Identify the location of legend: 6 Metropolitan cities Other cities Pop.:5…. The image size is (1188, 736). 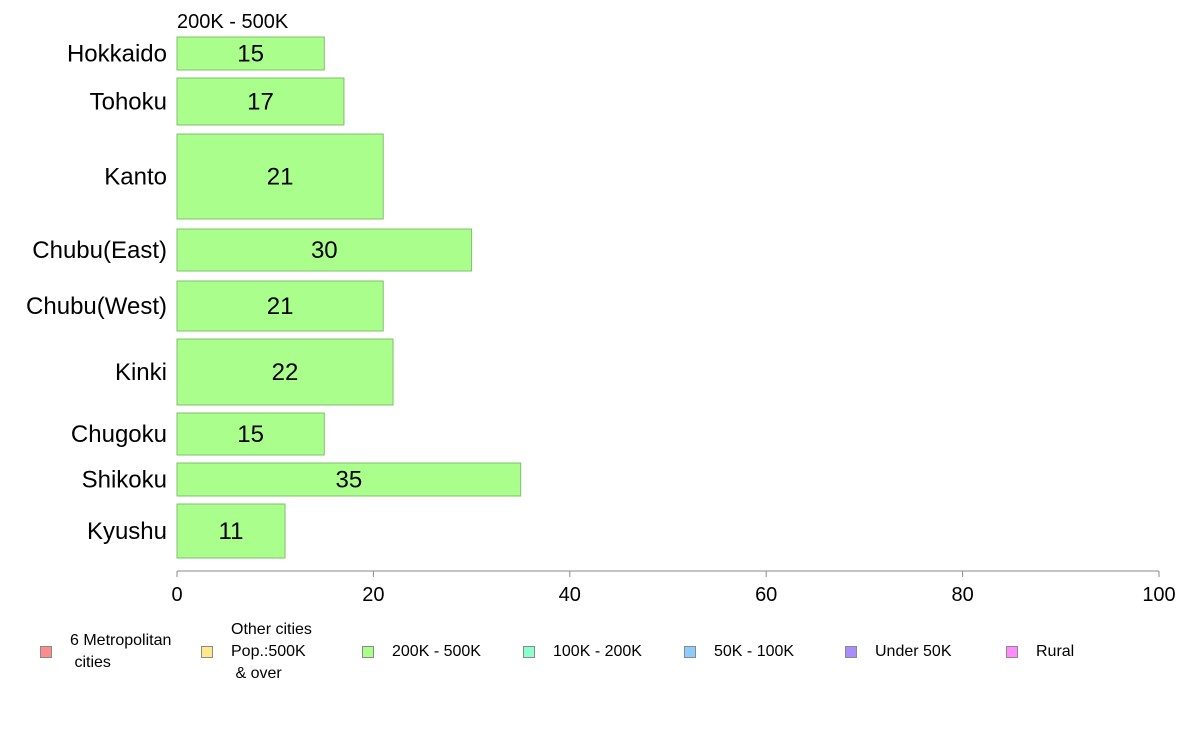
(594, 658).